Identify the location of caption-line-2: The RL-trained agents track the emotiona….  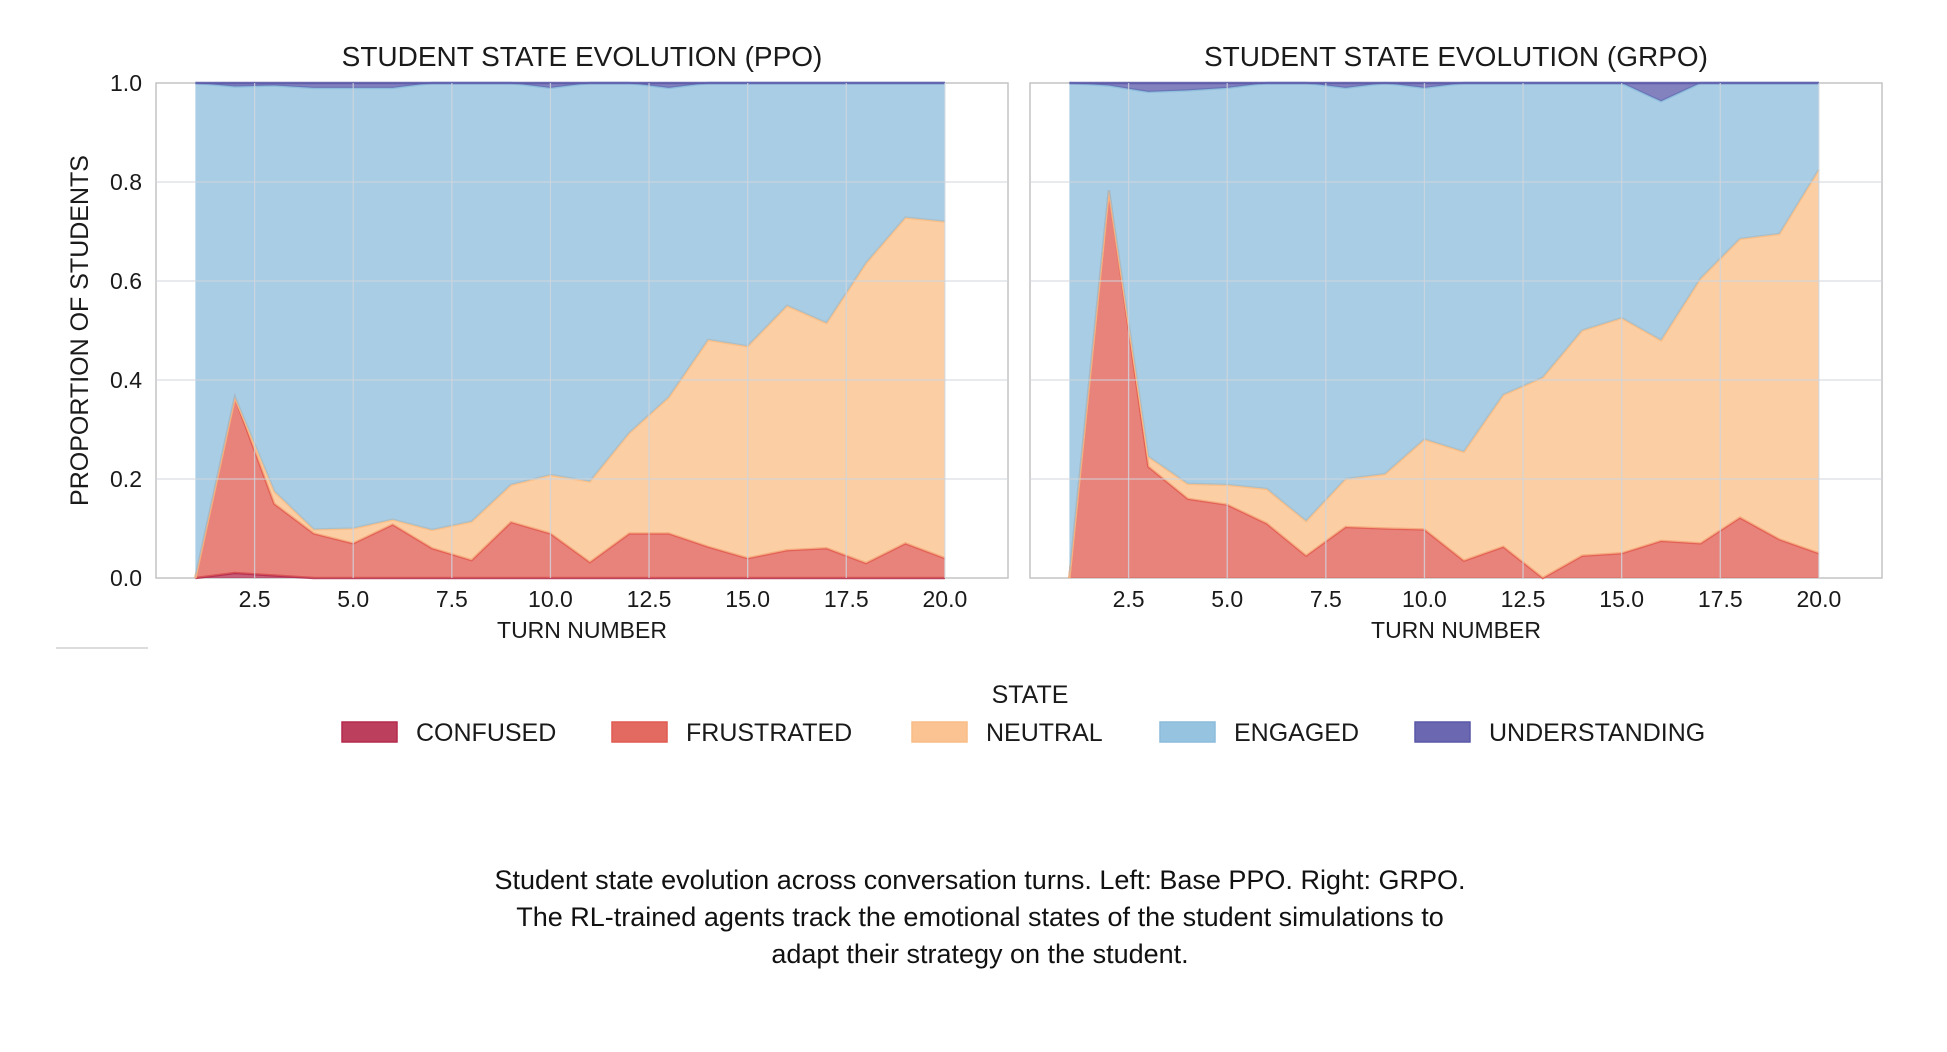
(980, 917).